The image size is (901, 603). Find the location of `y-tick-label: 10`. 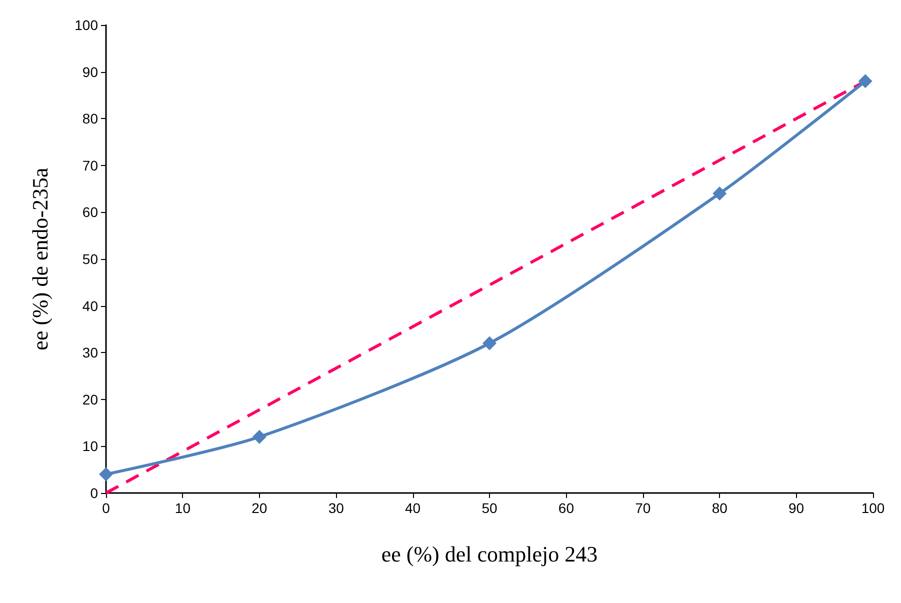

y-tick-label: 10 is located at coordinates (90, 446).